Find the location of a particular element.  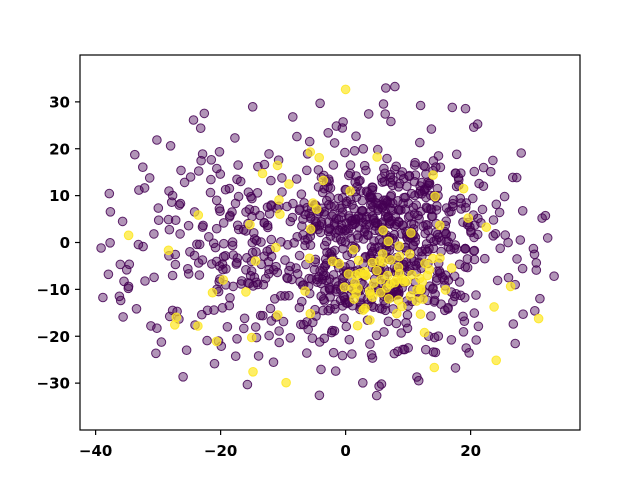

y-tick-label: −10 is located at coordinates (53, 290).